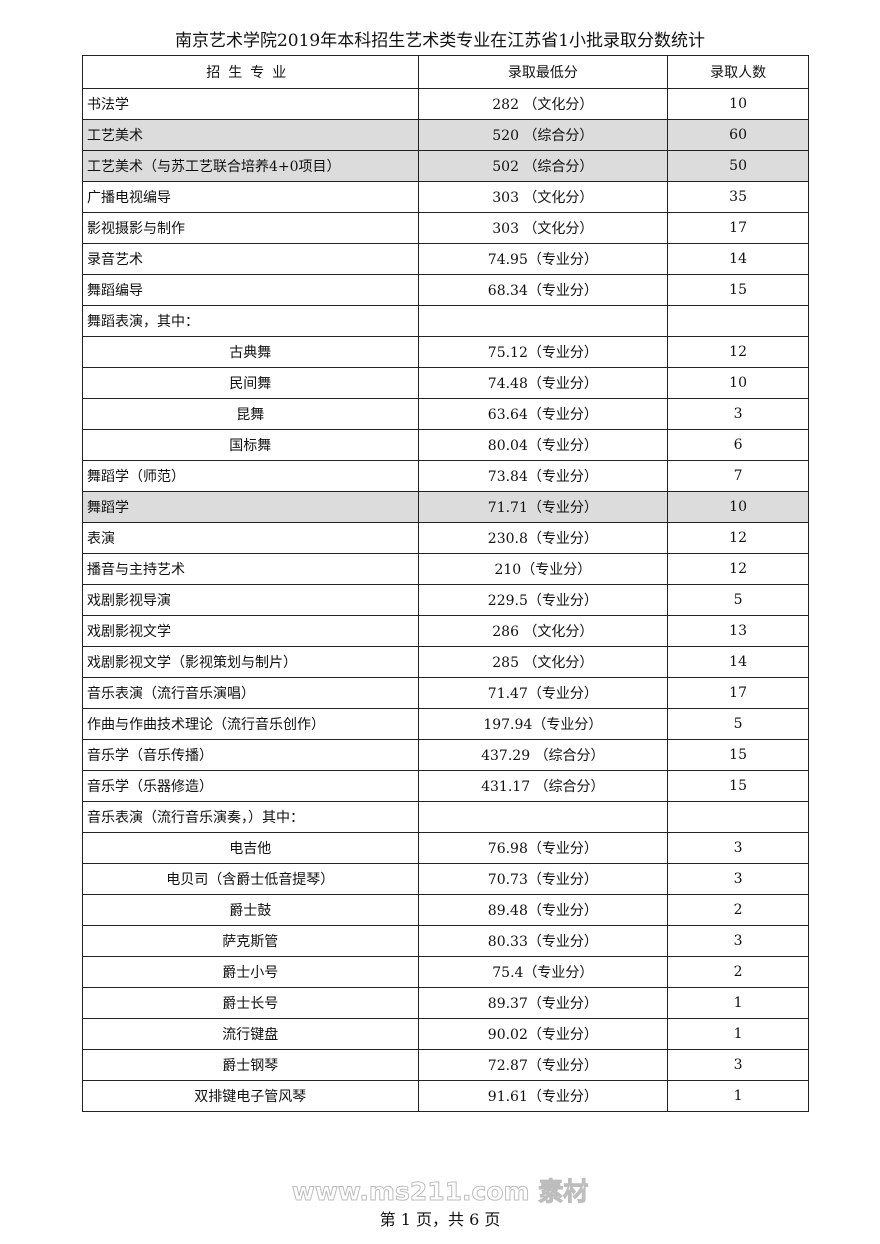 This screenshot has height=1244, width=880. What do you see at coordinates (543, 135) in the screenshot?
I see `min-score-cell: 520 （综合分）` at bounding box center [543, 135].